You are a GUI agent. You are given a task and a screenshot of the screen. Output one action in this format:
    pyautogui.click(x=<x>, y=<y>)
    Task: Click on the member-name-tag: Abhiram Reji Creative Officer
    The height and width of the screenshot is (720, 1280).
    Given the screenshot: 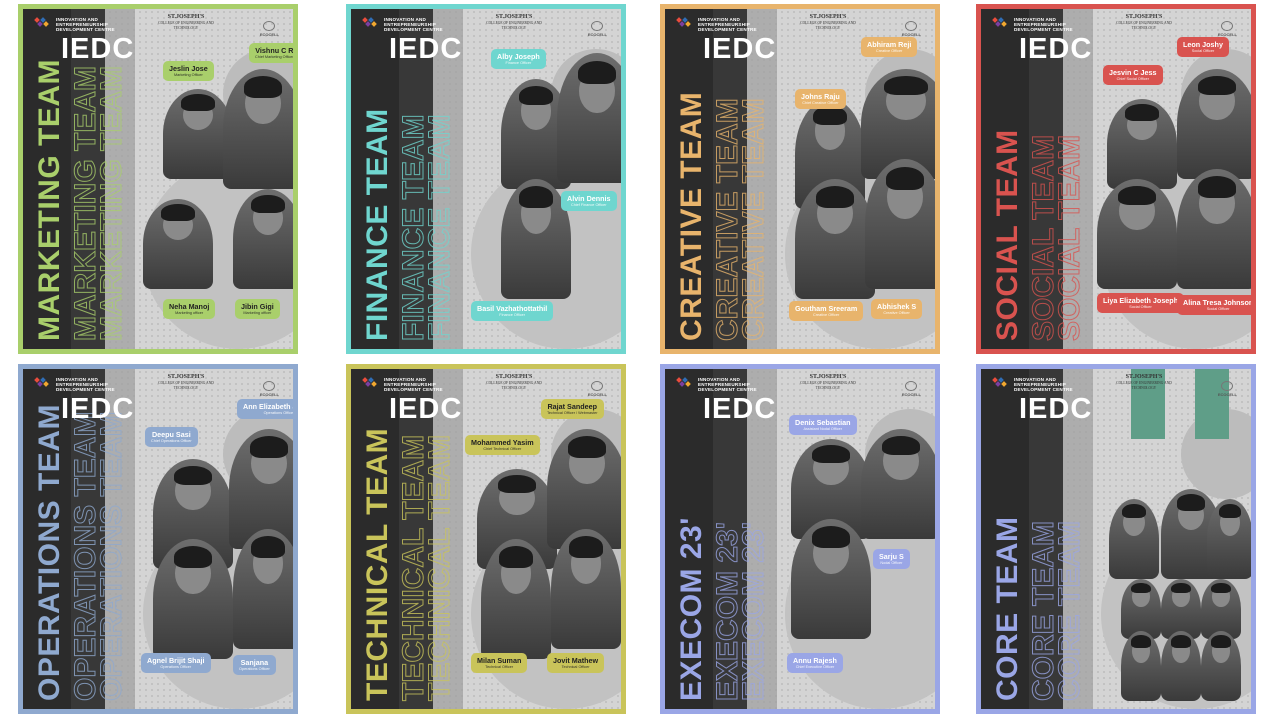 What is the action you would take?
    pyautogui.click(x=889, y=47)
    